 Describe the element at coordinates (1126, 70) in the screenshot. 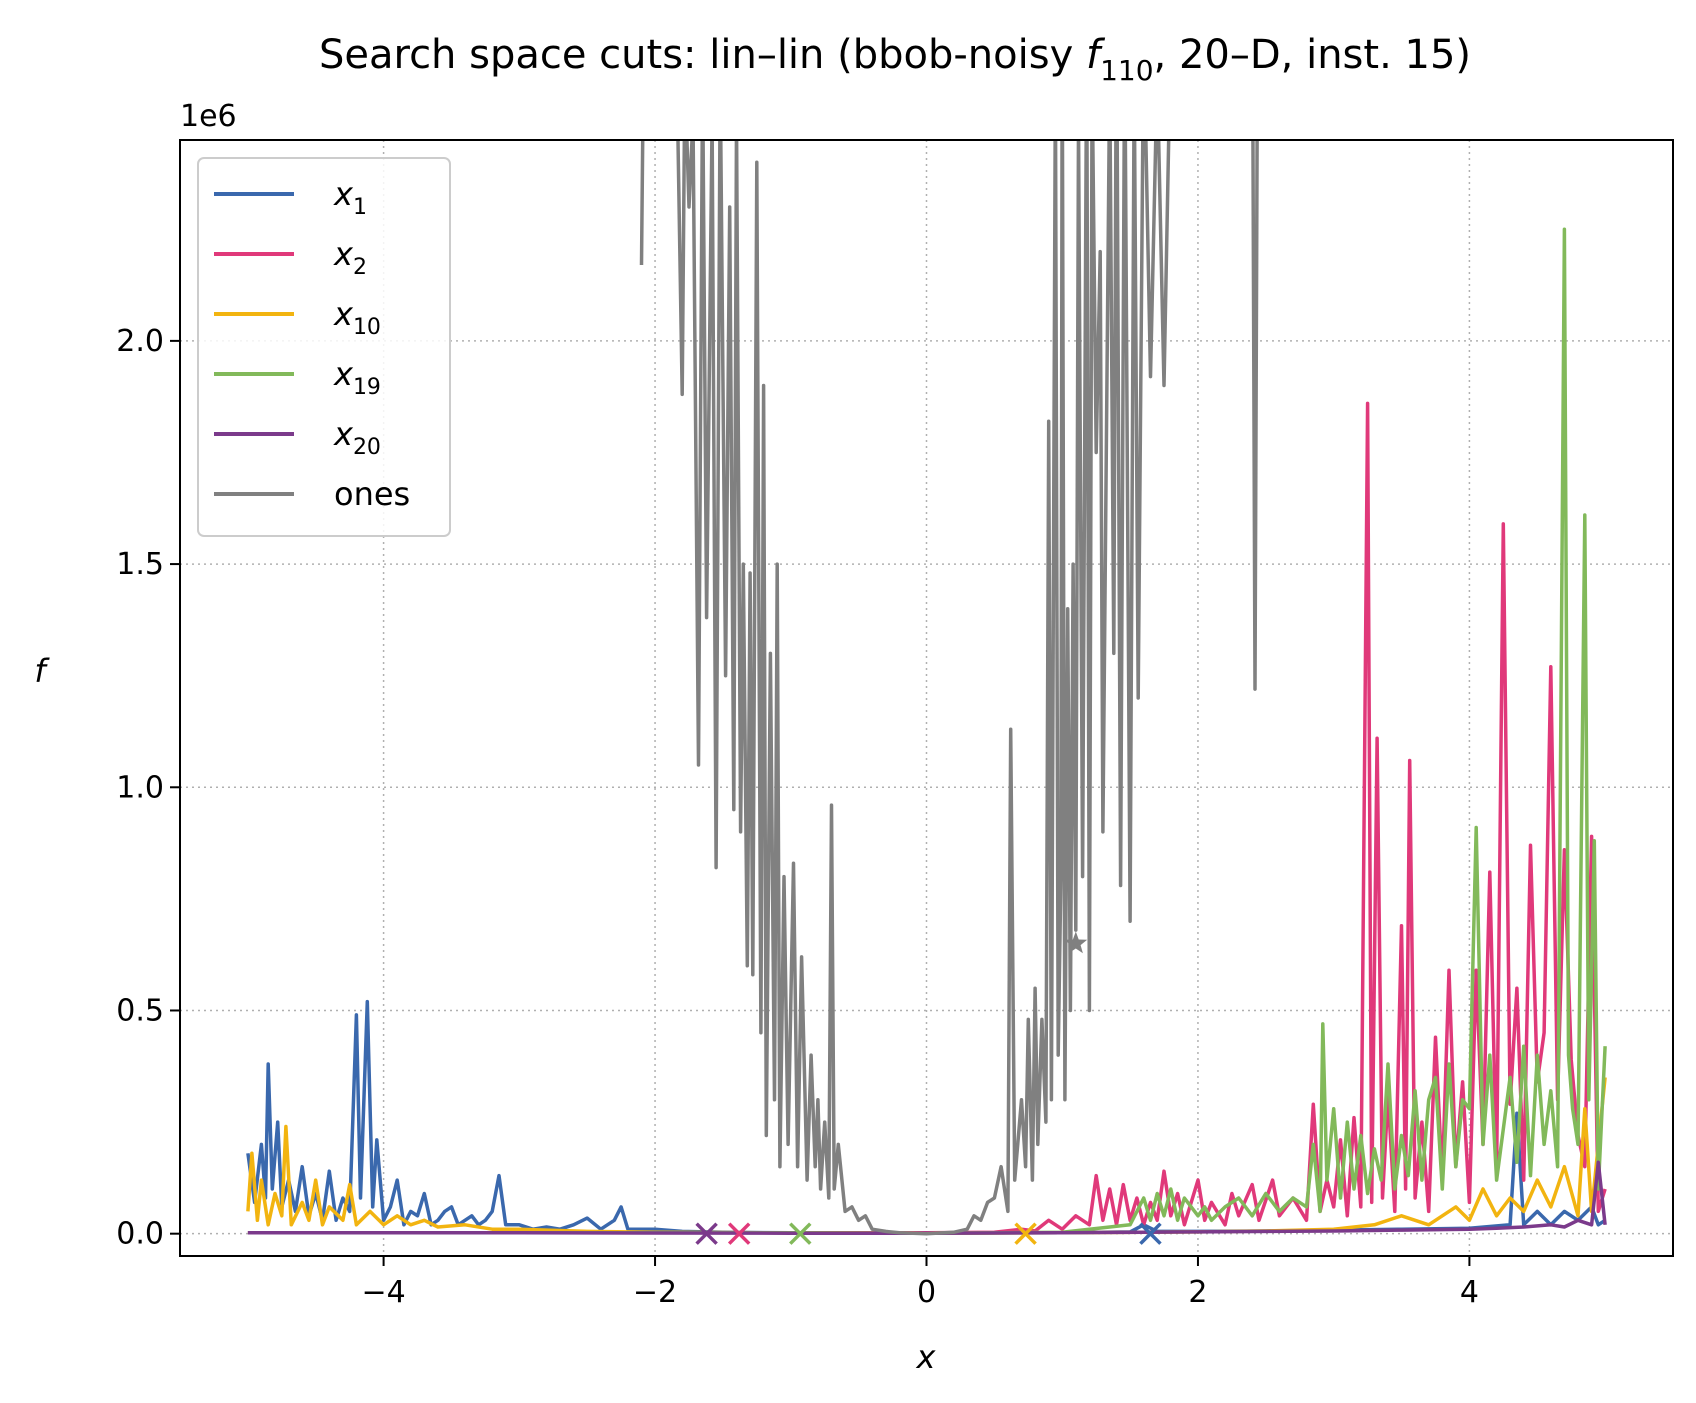

I see `chart-title-sub: 110` at that location.